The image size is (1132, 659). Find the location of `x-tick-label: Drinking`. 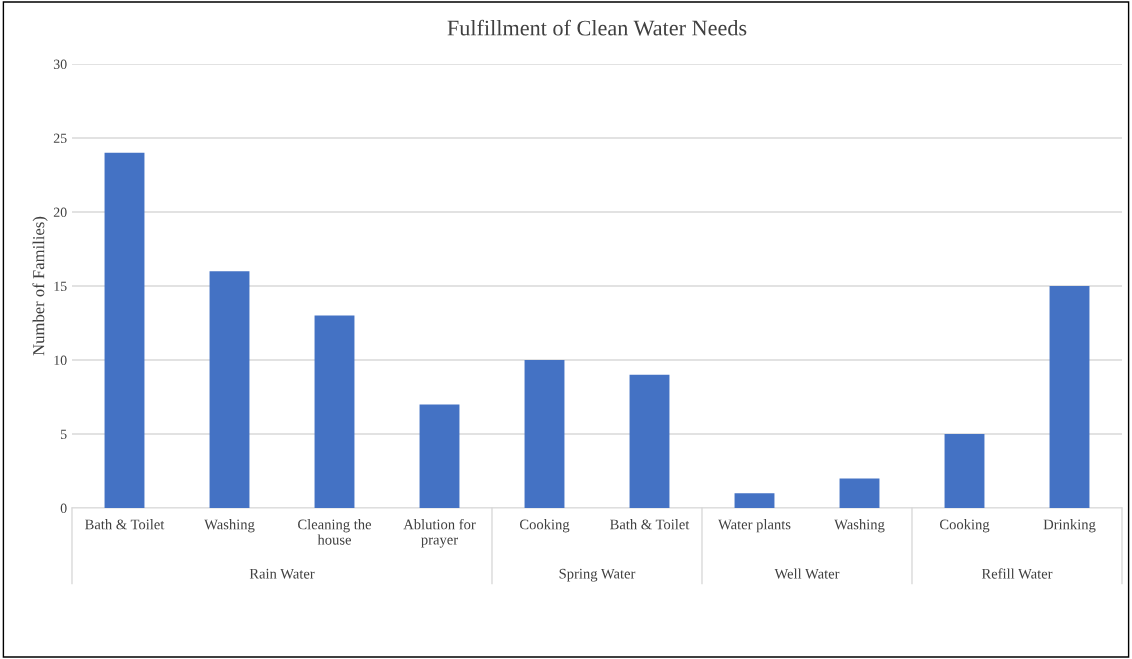

x-tick-label: Drinking is located at coordinates (1069, 526).